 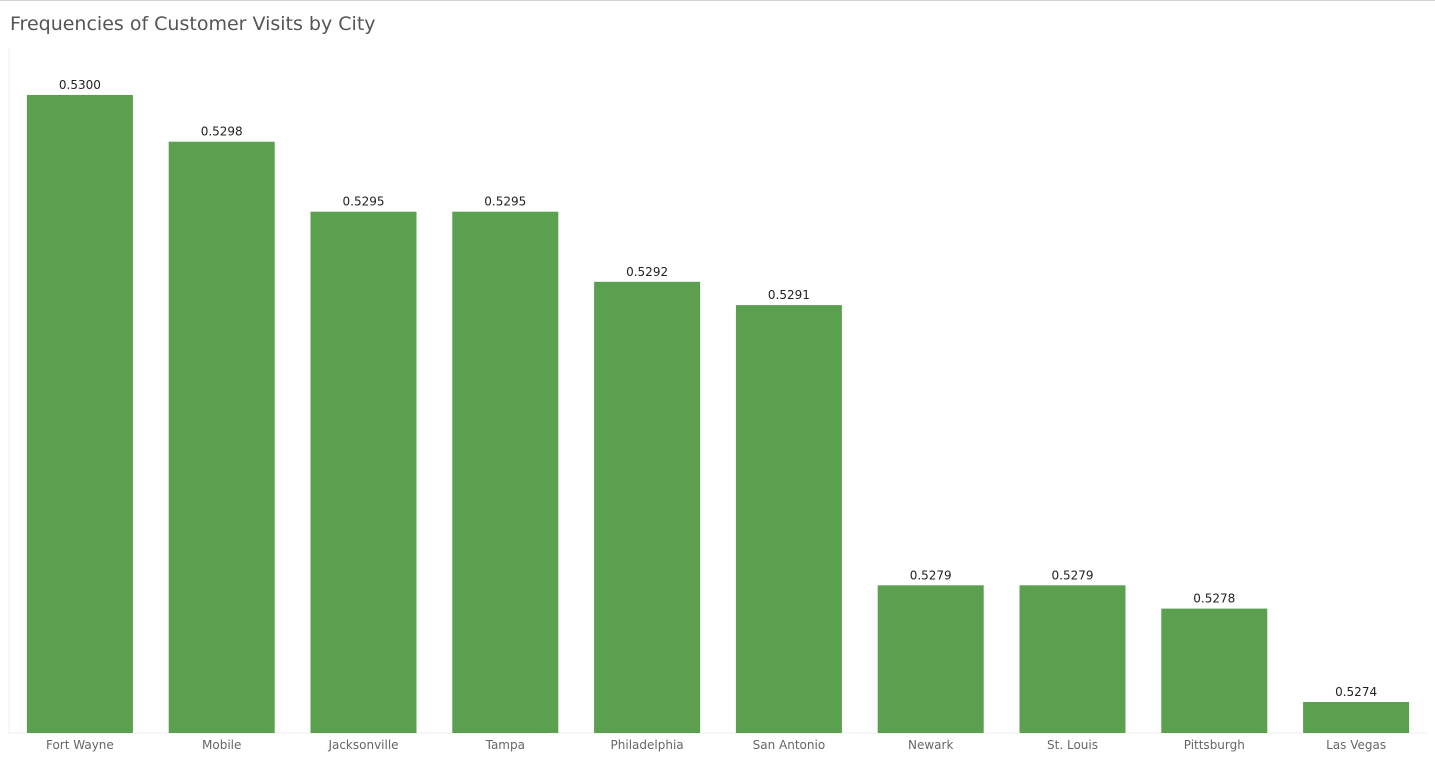 What do you see at coordinates (647, 507) in the screenshot?
I see `bar-philadelphia` at bounding box center [647, 507].